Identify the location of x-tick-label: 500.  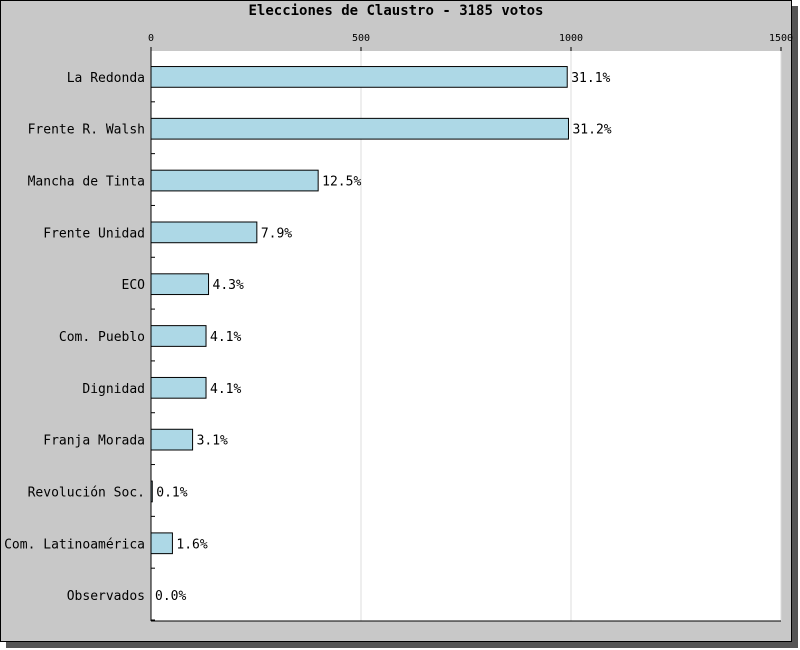
(361, 38).